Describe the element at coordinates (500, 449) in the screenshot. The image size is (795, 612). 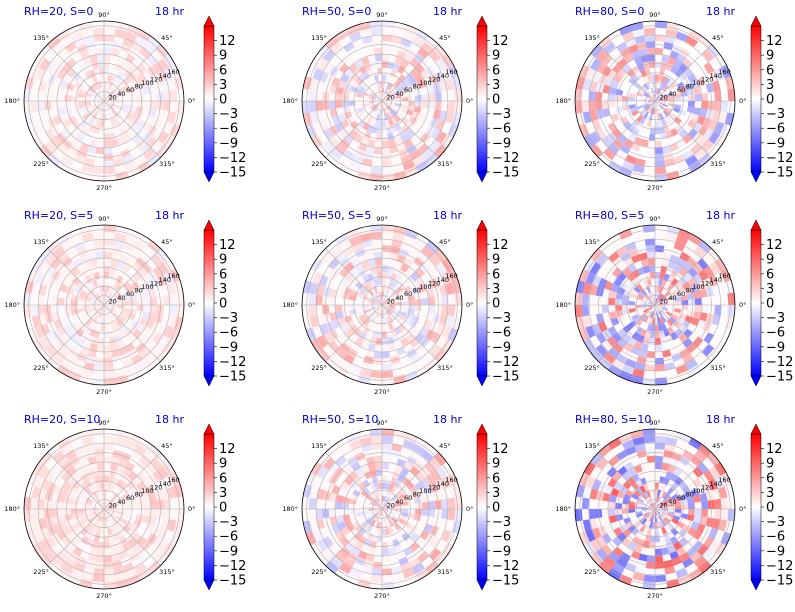
I see `colorbar-tick-label: 12` at that location.